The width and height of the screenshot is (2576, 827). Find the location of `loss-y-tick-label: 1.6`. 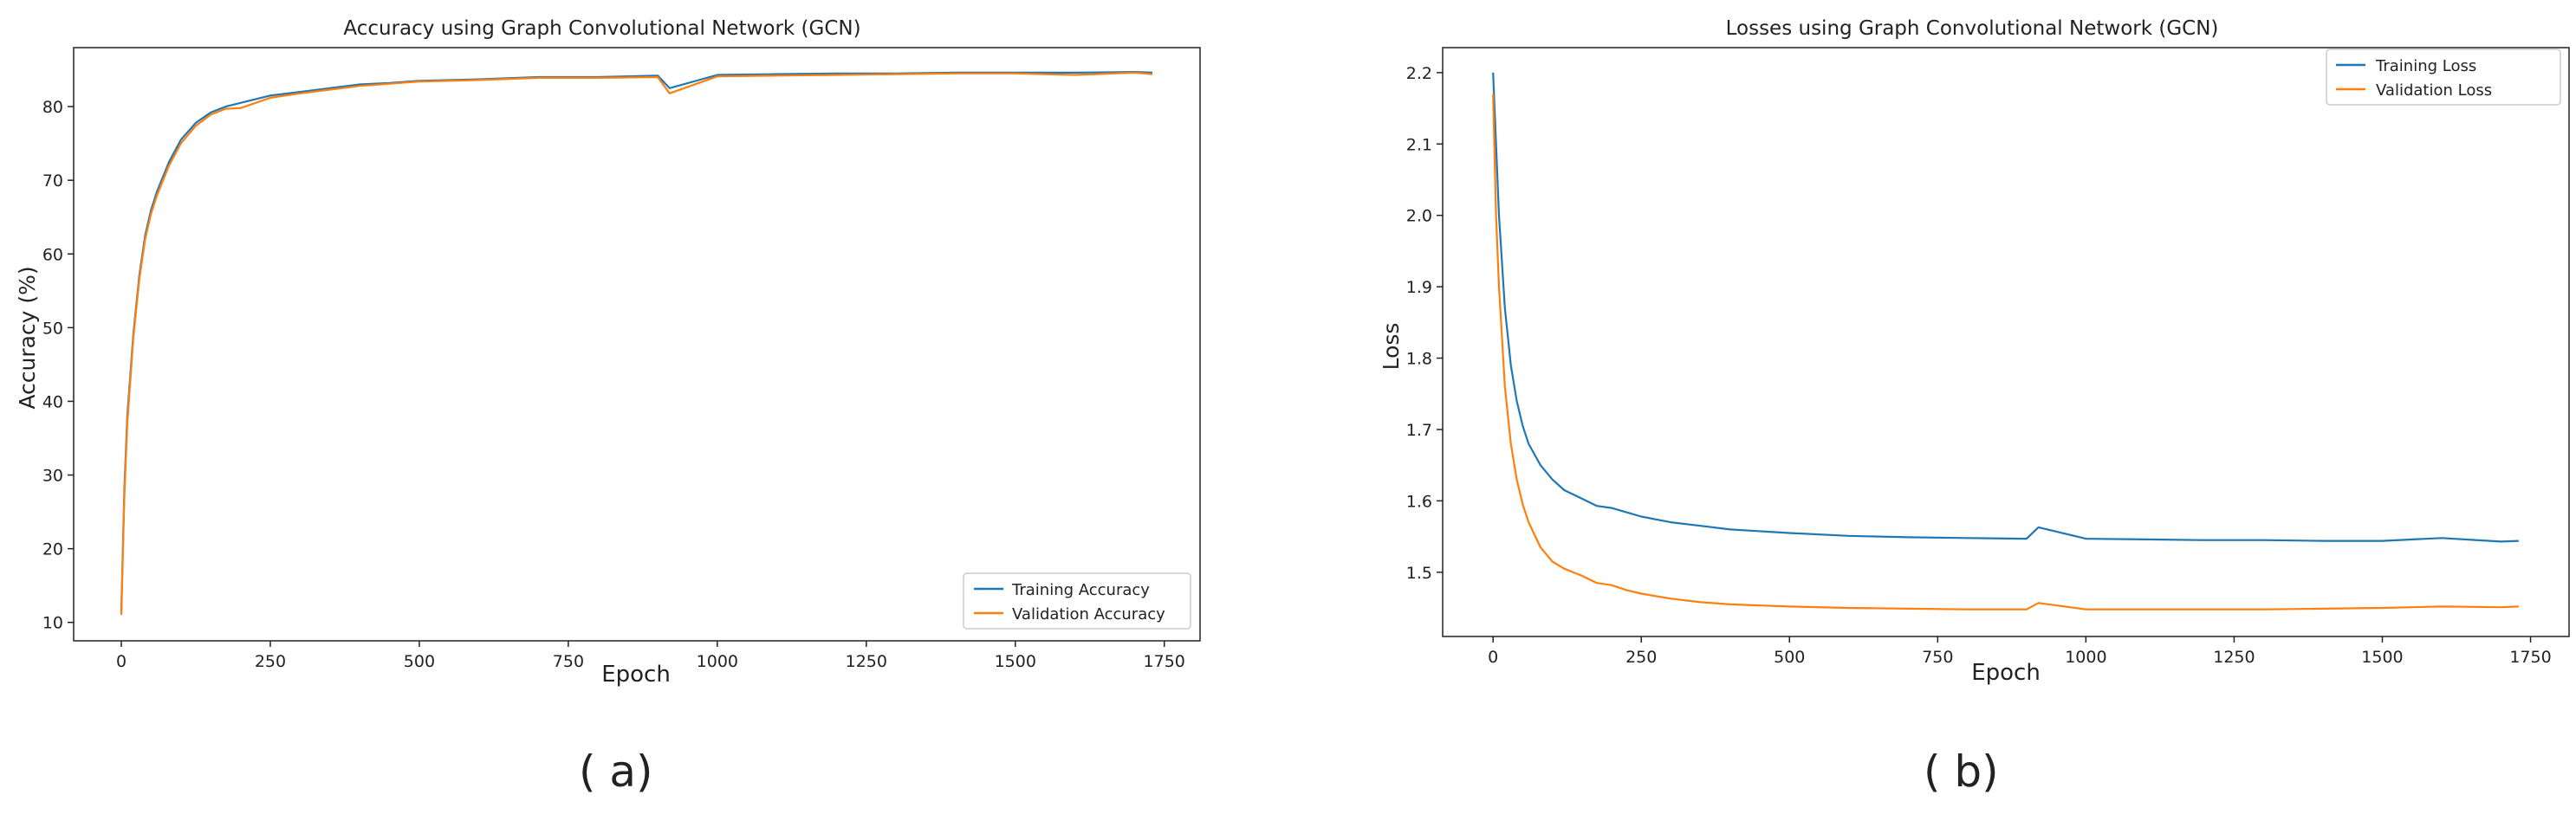

loss-y-tick-label: 1.6 is located at coordinates (1419, 501).